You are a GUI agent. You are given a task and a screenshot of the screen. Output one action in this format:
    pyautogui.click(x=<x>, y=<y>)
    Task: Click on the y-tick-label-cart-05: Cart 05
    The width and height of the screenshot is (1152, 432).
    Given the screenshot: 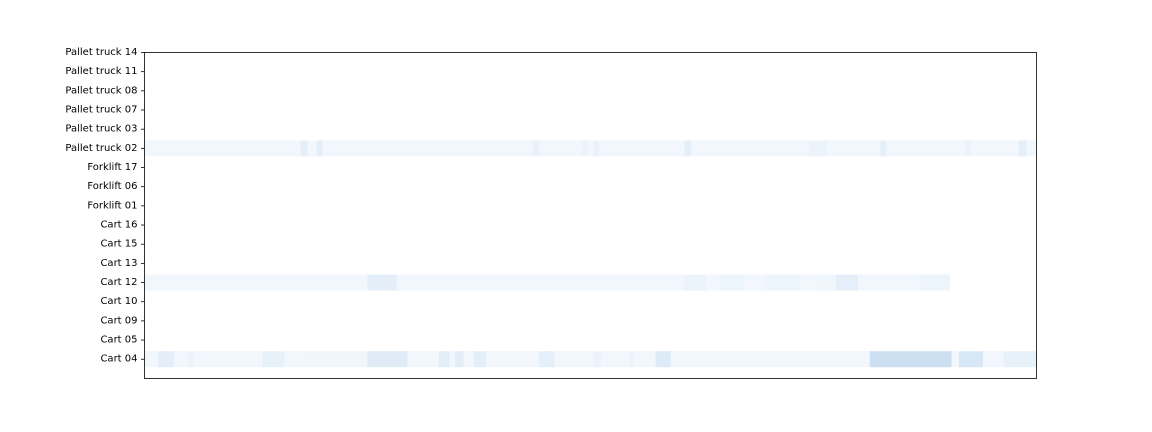 What is the action you would take?
    pyautogui.click(x=118, y=340)
    